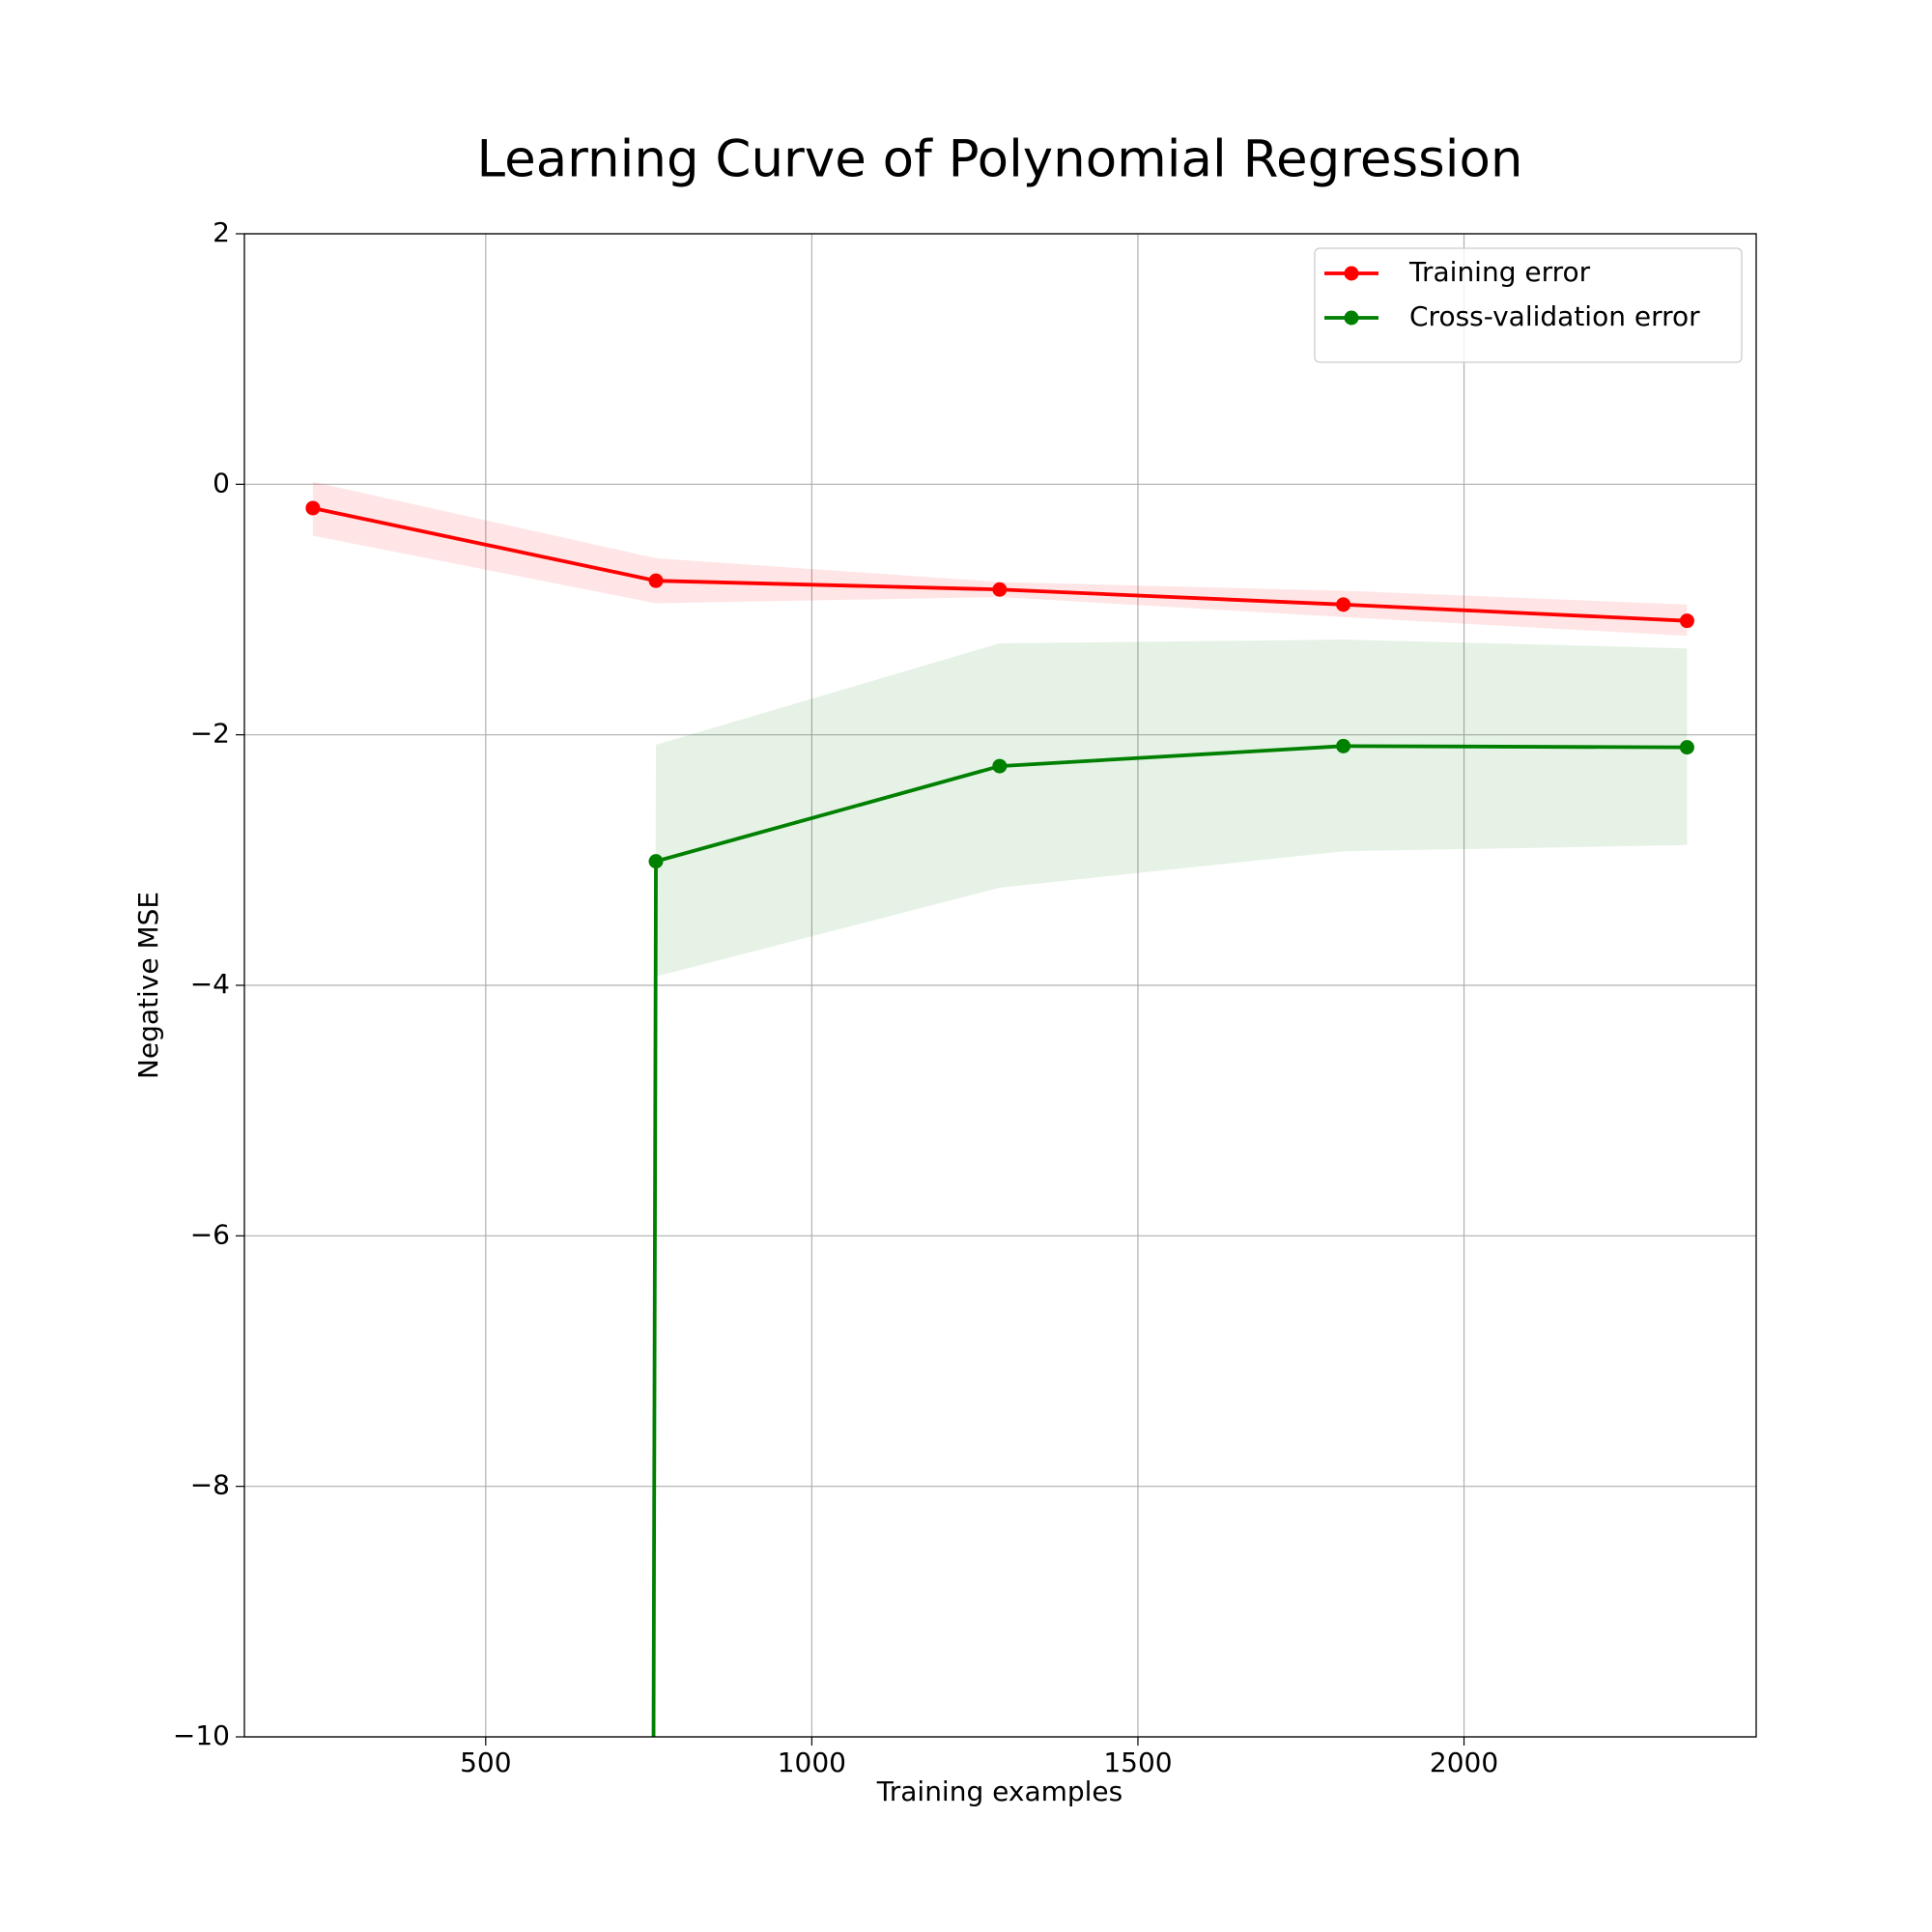 Image resolution: width=1932 pixels, height=1932 pixels. What do you see at coordinates (210, 1234) in the screenshot?
I see `y-tick-label: −6` at bounding box center [210, 1234].